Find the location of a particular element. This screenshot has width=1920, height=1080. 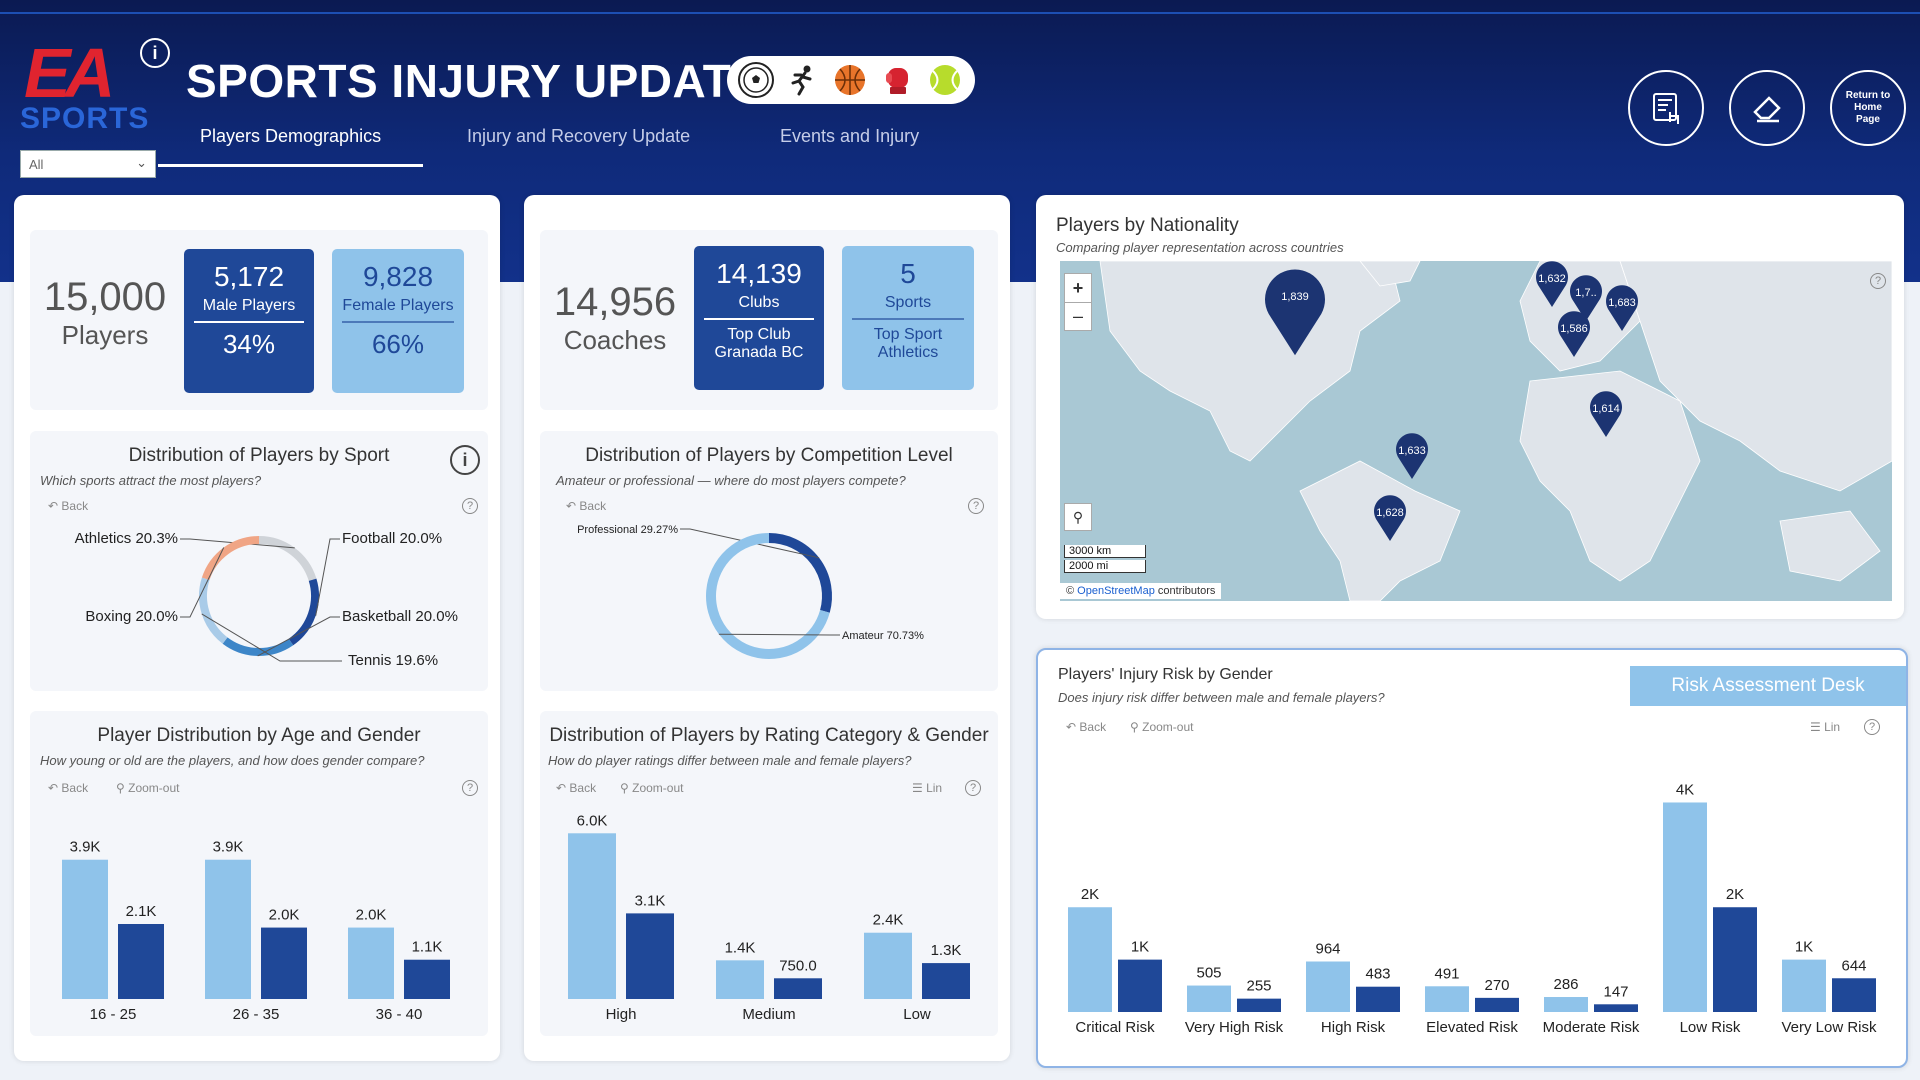

sport-filter-dropdown: All ⌄ is located at coordinates (88, 164).